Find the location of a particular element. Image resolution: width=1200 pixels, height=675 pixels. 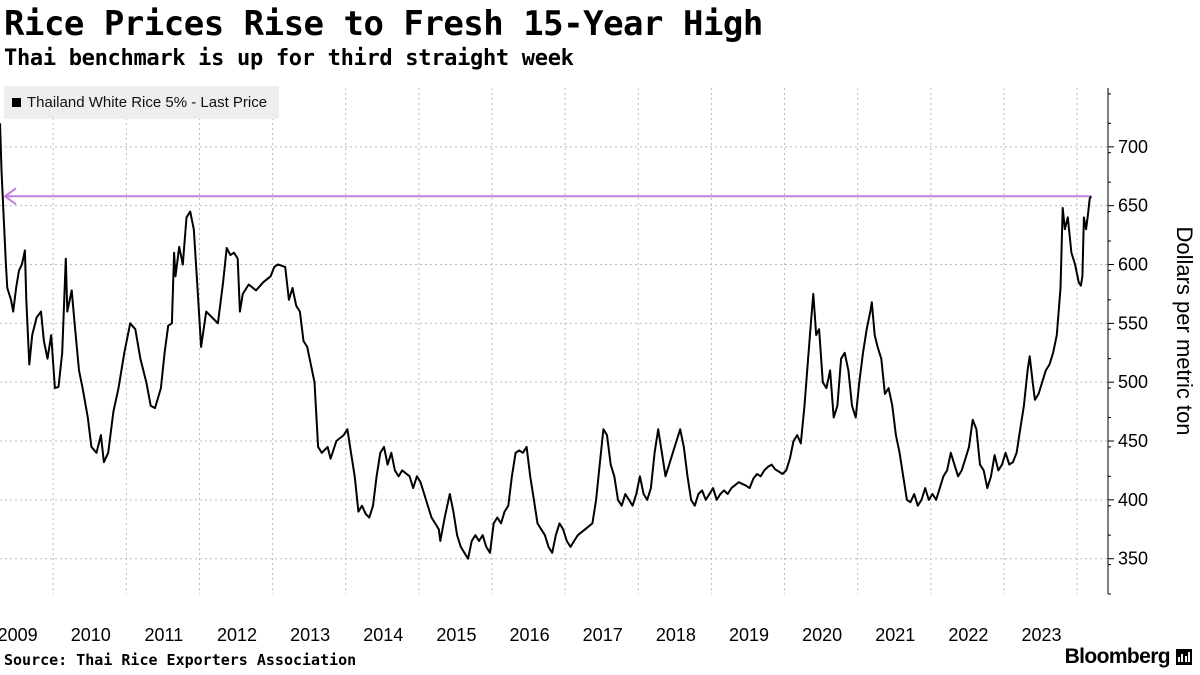

legend-label: Thailand White Rice 5% - Last Price is located at coordinates (147, 102).